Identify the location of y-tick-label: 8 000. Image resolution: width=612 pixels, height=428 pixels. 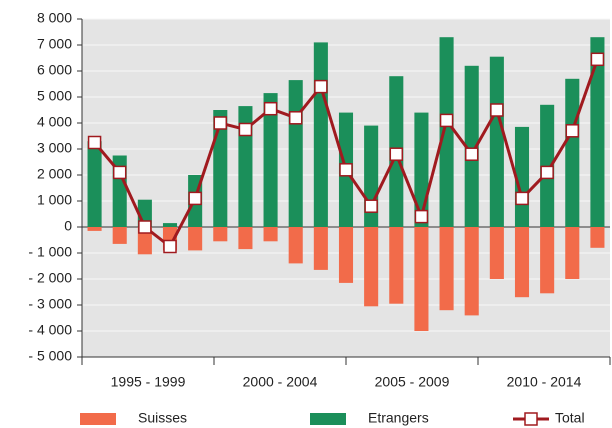
(54, 18).